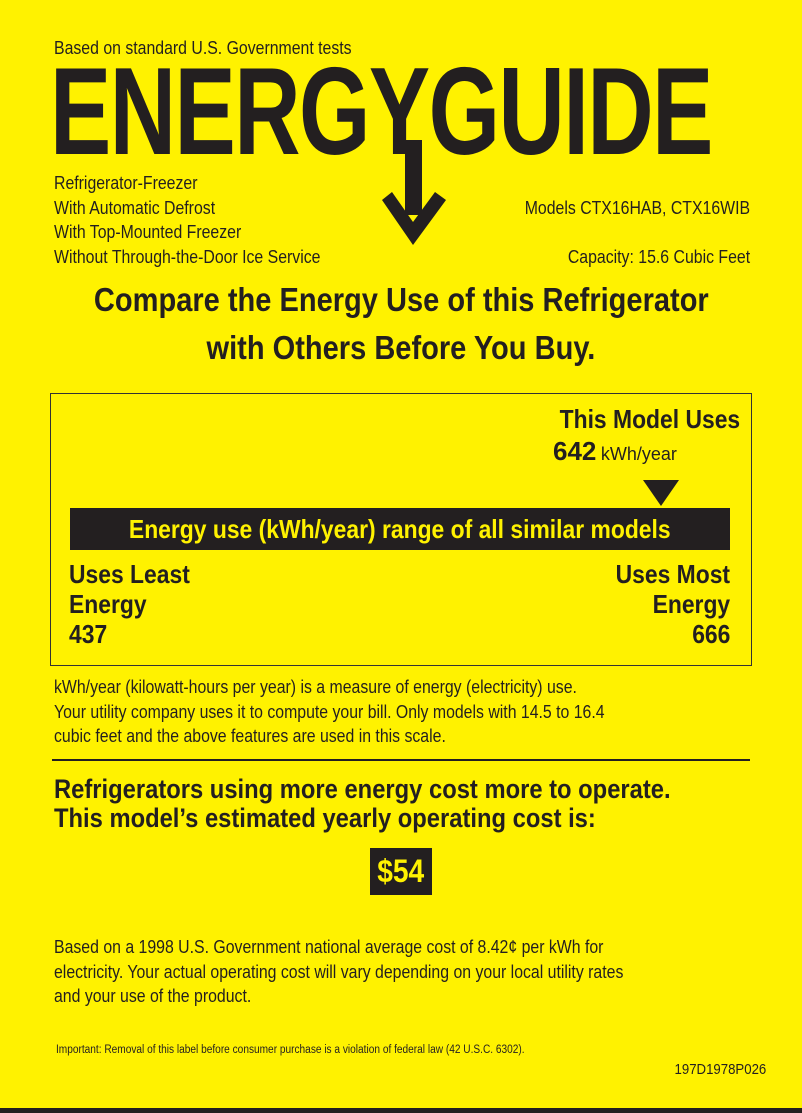 The height and width of the screenshot is (1113, 802). What do you see at coordinates (148, 232) in the screenshot?
I see `feature-item: With Top-Mounted Freezer` at bounding box center [148, 232].